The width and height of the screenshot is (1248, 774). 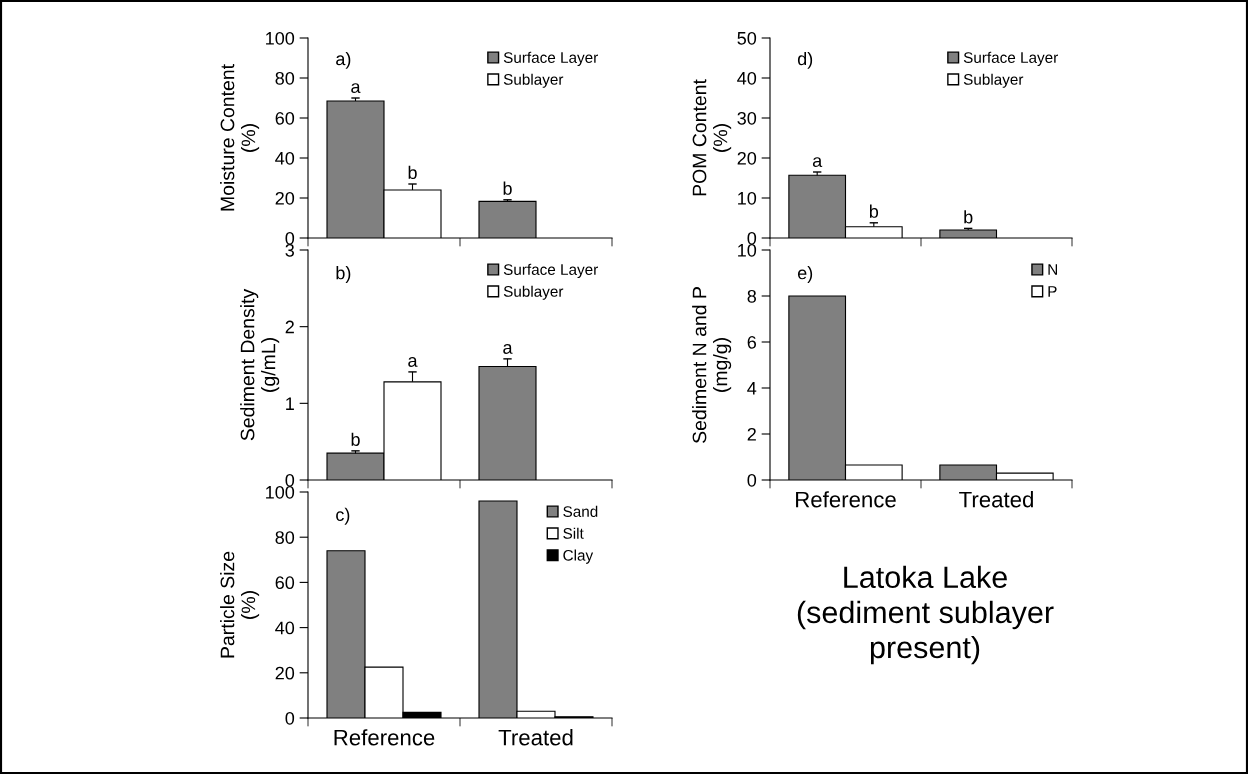 I want to click on y-tick-label: 6, so click(x=752, y=342).